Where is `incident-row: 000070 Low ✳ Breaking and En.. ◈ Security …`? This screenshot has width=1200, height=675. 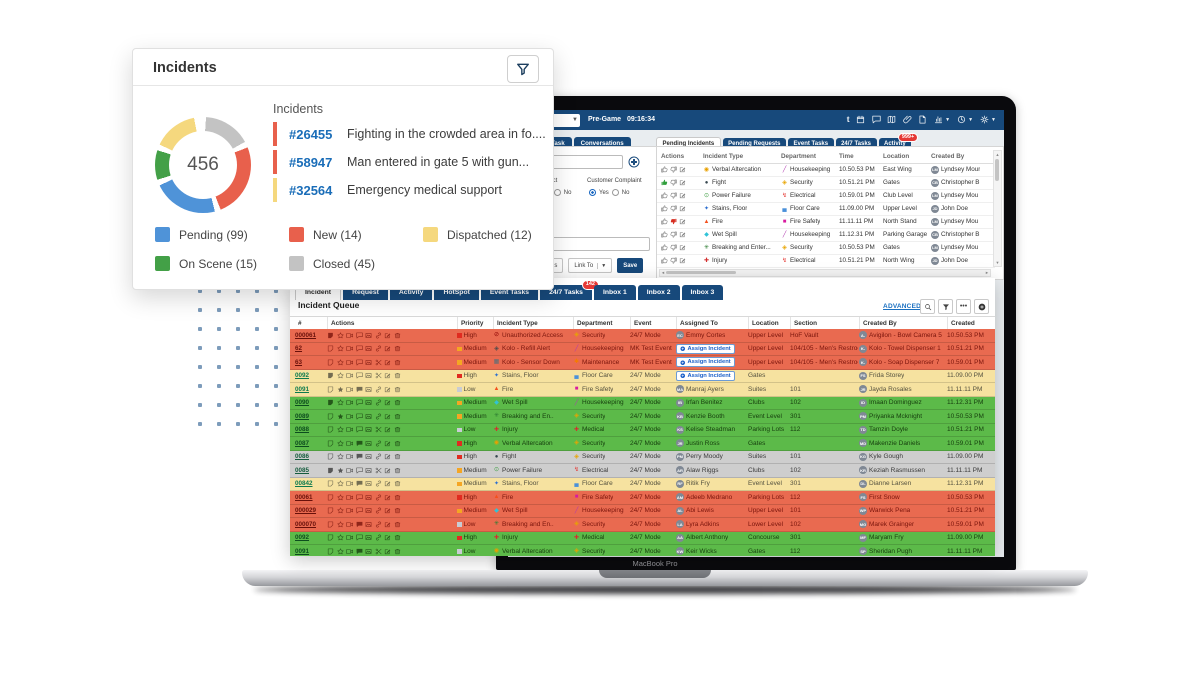 incident-row: 000070 Low ✳ Breaking and En.. ◈ Security … is located at coordinates (642, 525).